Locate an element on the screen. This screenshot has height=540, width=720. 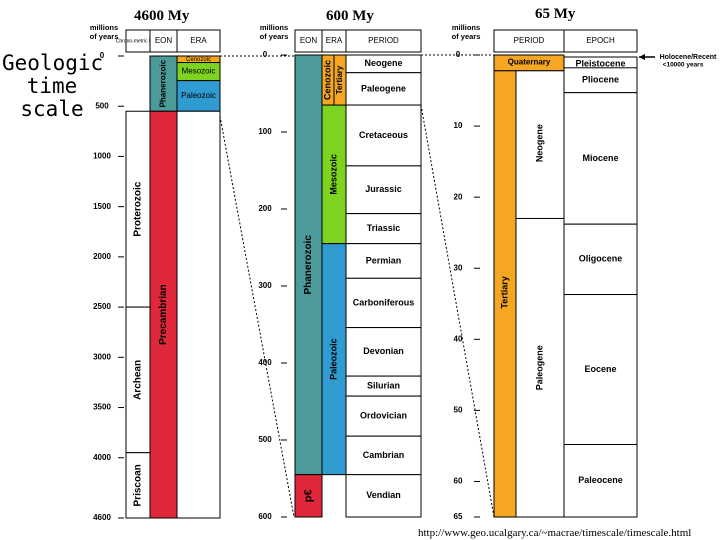
col3-tick-label: 30 is located at coordinates (458, 267).